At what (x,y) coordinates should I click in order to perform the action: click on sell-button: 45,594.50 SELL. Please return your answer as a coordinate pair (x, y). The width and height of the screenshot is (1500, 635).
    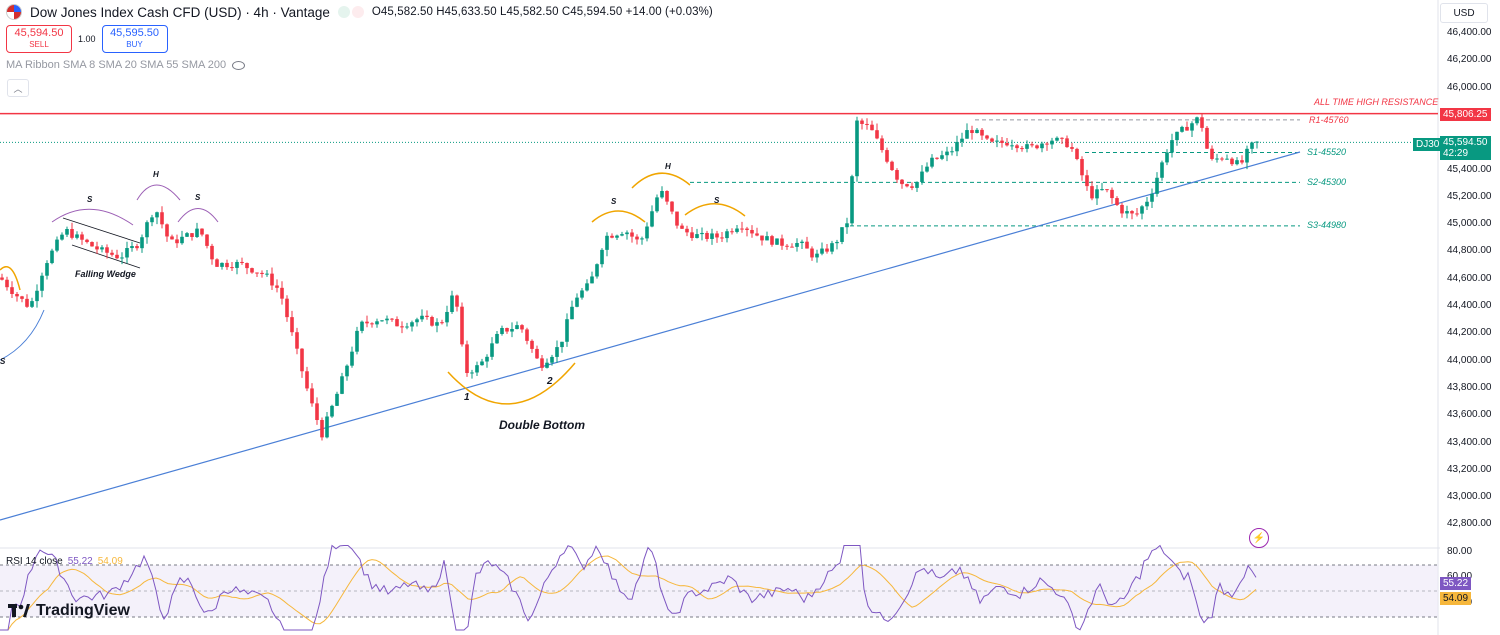
    Looking at the image, I should click on (39, 39).